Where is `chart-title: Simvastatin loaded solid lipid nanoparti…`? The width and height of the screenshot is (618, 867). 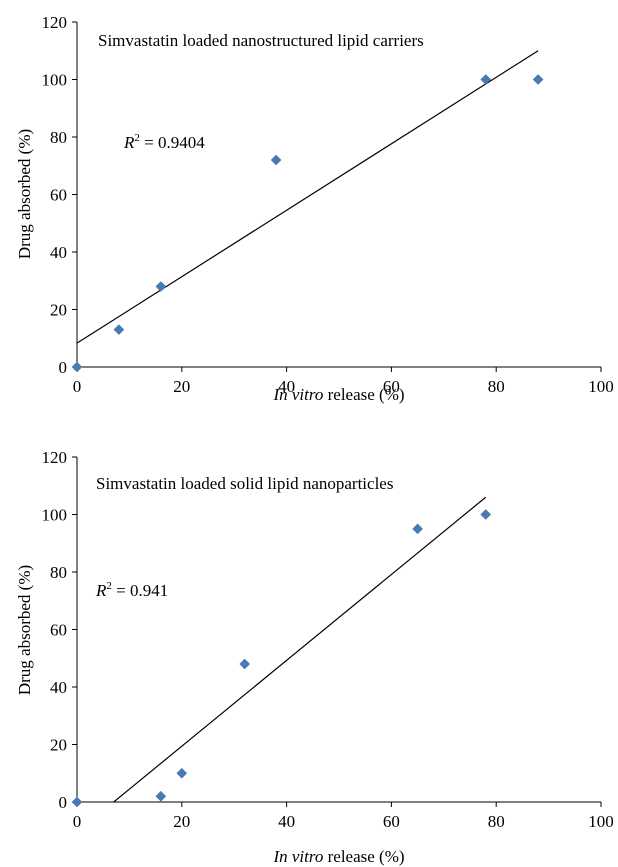 chart-title: Simvastatin loaded solid lipid nanoparti… is located at coordinates (244, 483).